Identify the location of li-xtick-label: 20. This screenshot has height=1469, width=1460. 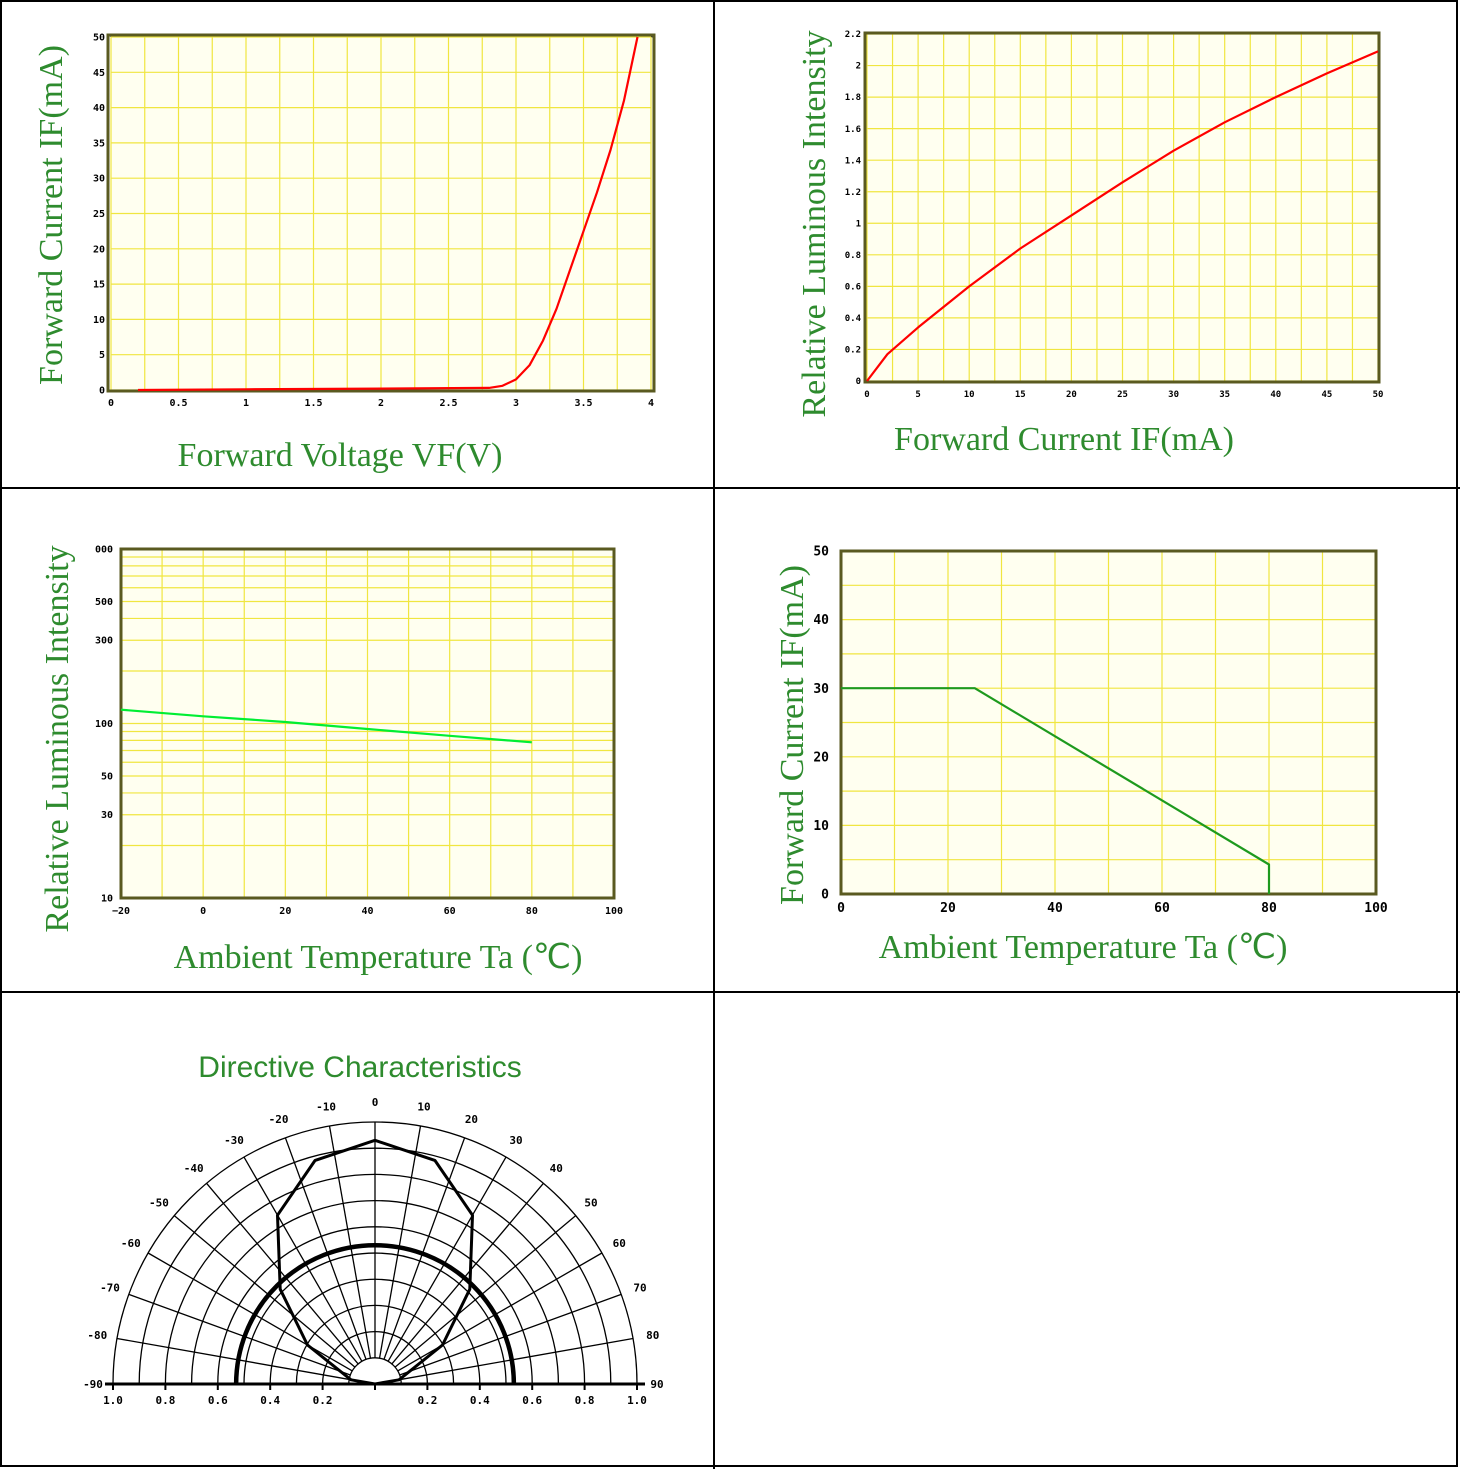
(1071, 395).